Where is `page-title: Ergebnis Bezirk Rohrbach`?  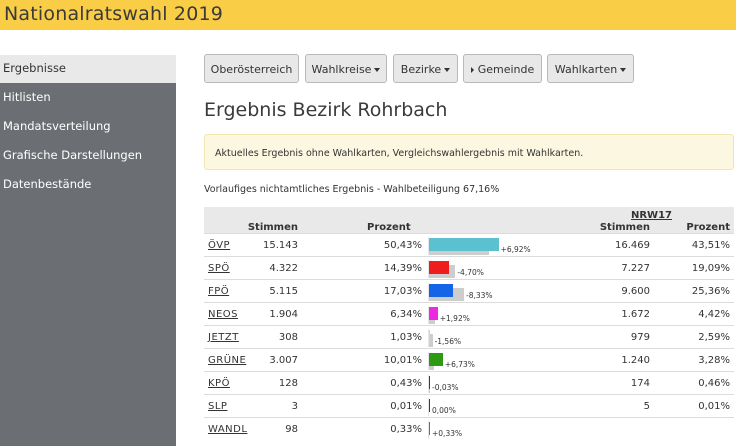 page-title: Ergebnis Bezirk Rohrbach is located at coordinates (326, 110).